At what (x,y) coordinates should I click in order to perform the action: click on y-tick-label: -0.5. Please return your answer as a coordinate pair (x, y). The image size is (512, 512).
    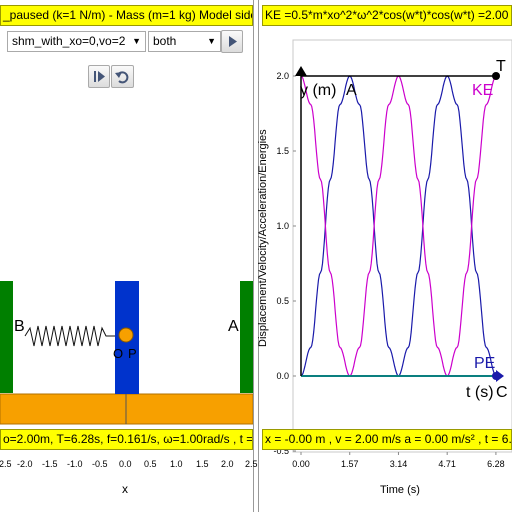
    Looking at the image, I should click on (281, 451).